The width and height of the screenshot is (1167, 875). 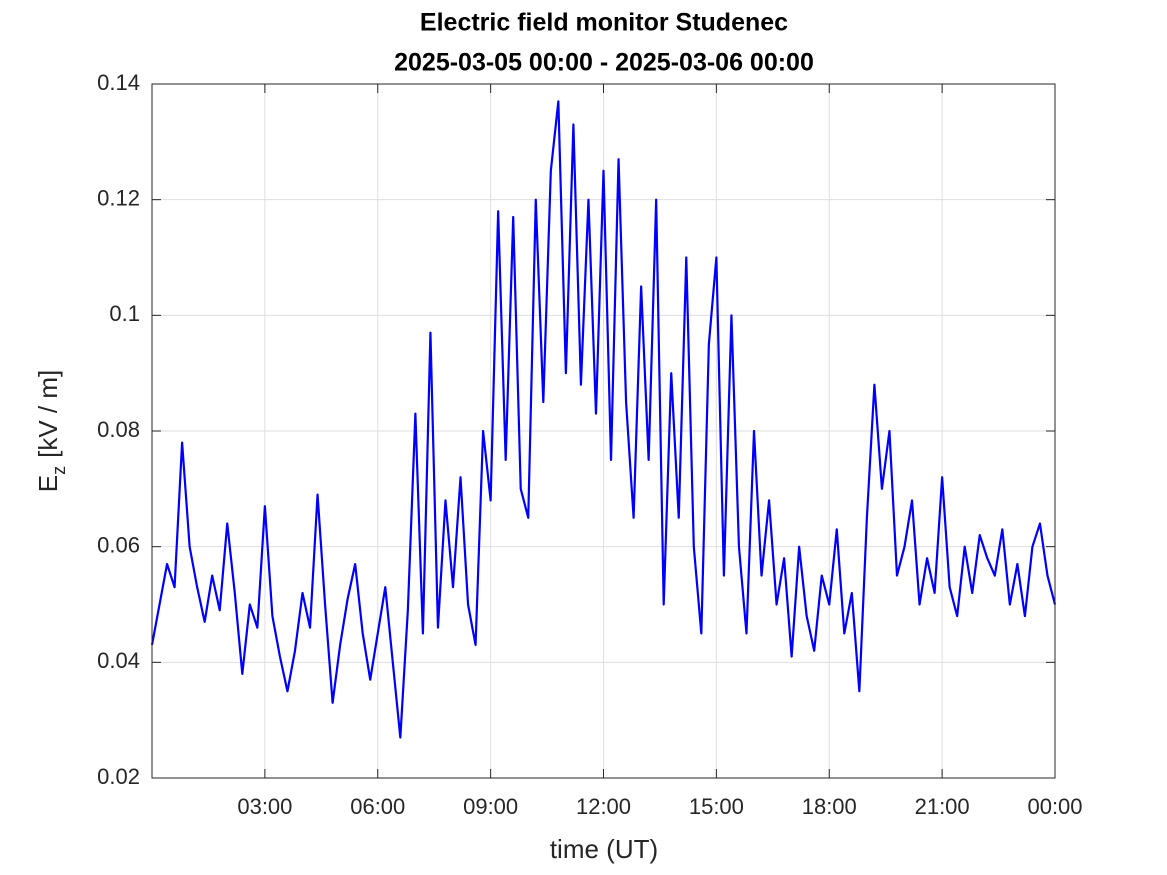 What do you see at coordinates (59, 470) in the screenshot?
I see `y-label-subscript: z` at bounding box center [59, 470].